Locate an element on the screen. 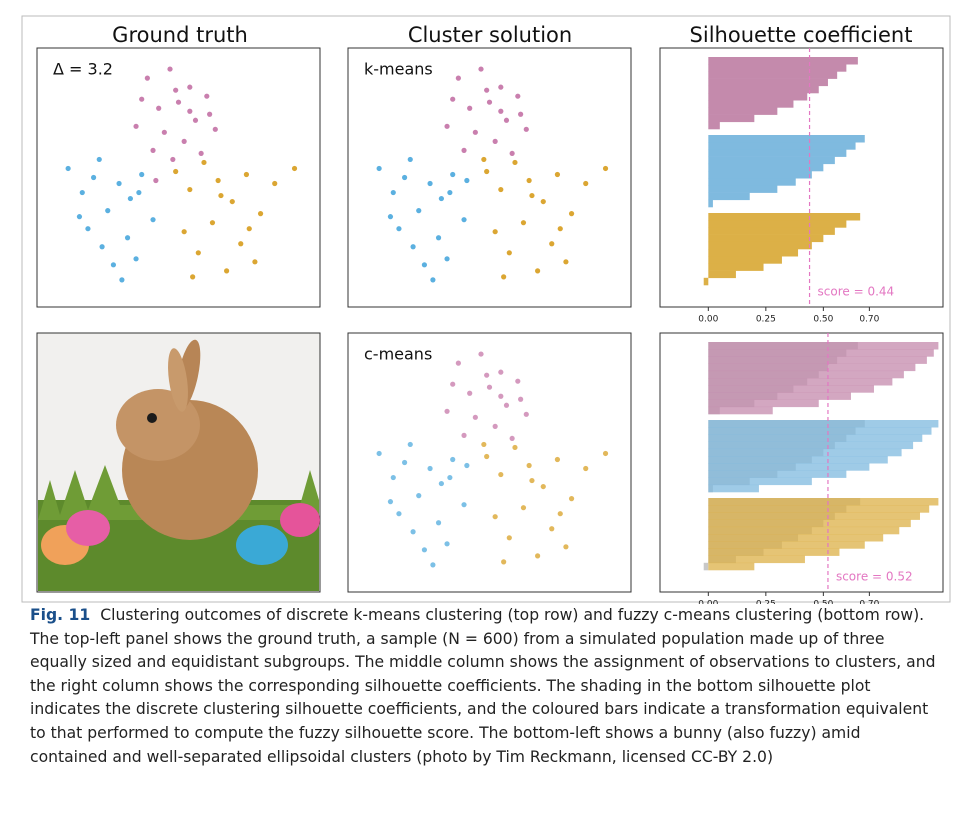 This screenshot has height=831, width=957. column-title: Cluster solution is located at coordinates (490, 35).